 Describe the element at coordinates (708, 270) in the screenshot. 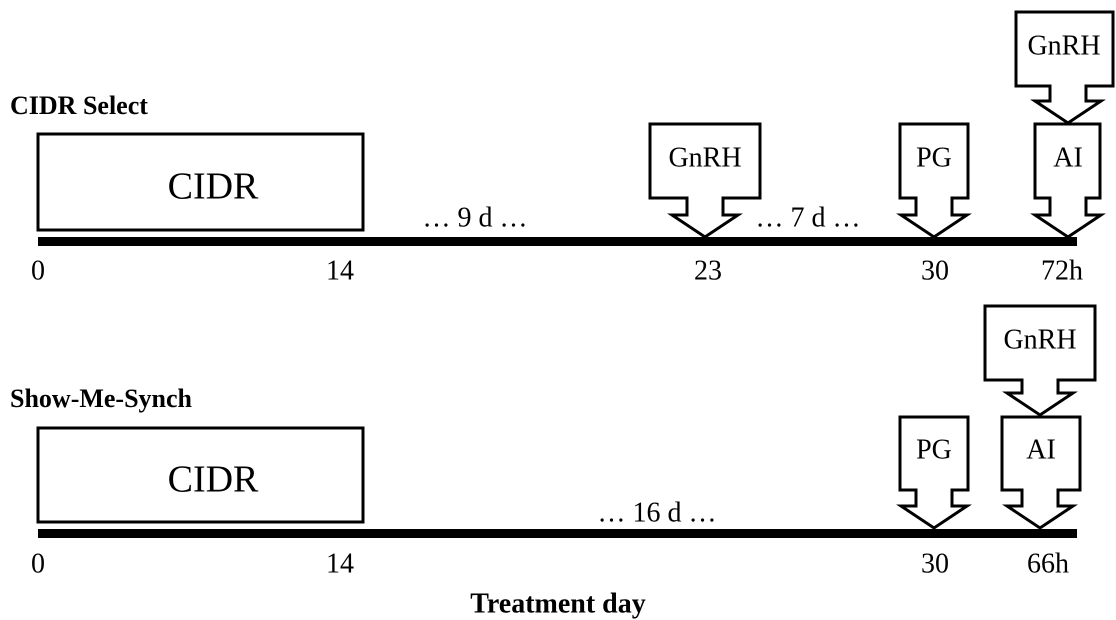

I see `tick-label: 23` at that location.